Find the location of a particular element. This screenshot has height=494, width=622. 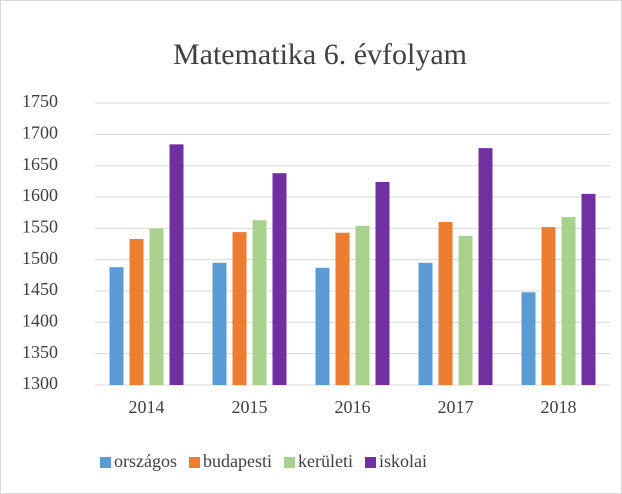

y-tick-label: 1650 is located at coordinates (40, 164).